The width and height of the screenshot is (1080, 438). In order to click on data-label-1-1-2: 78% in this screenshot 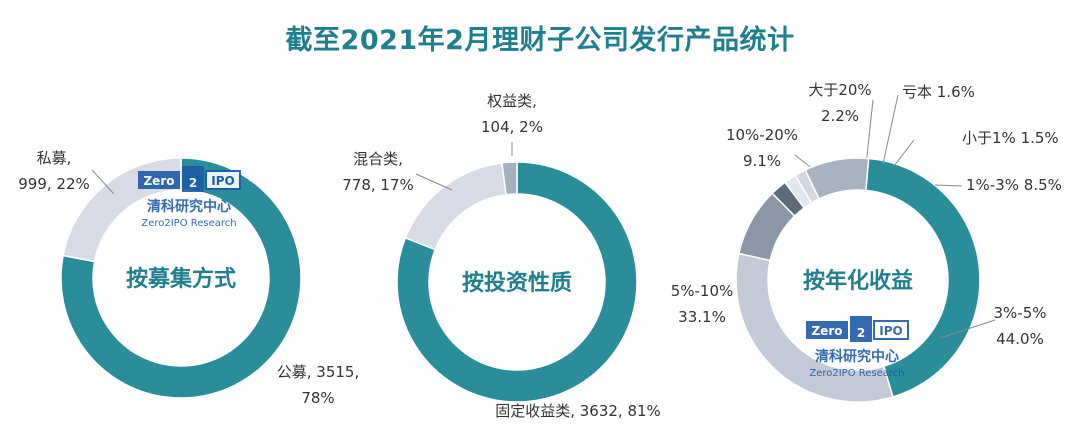, I will do `click(317, 398)`.